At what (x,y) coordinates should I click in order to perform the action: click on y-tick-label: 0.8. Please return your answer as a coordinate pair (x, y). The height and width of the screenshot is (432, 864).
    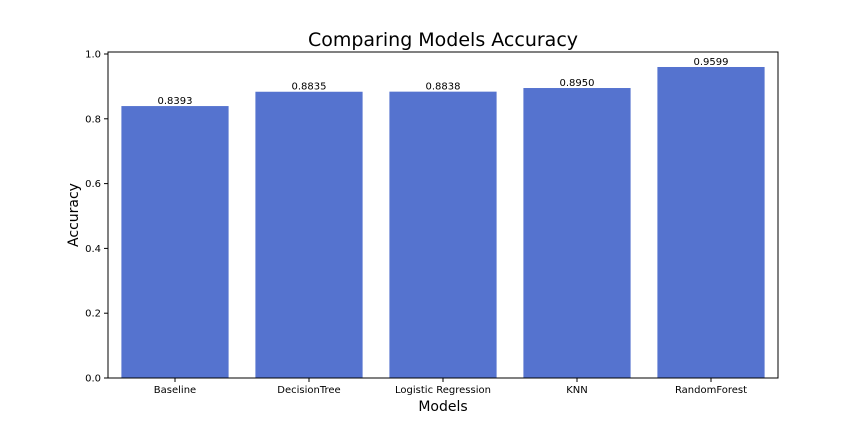
    Looking at the image, I should click on (93, 119).